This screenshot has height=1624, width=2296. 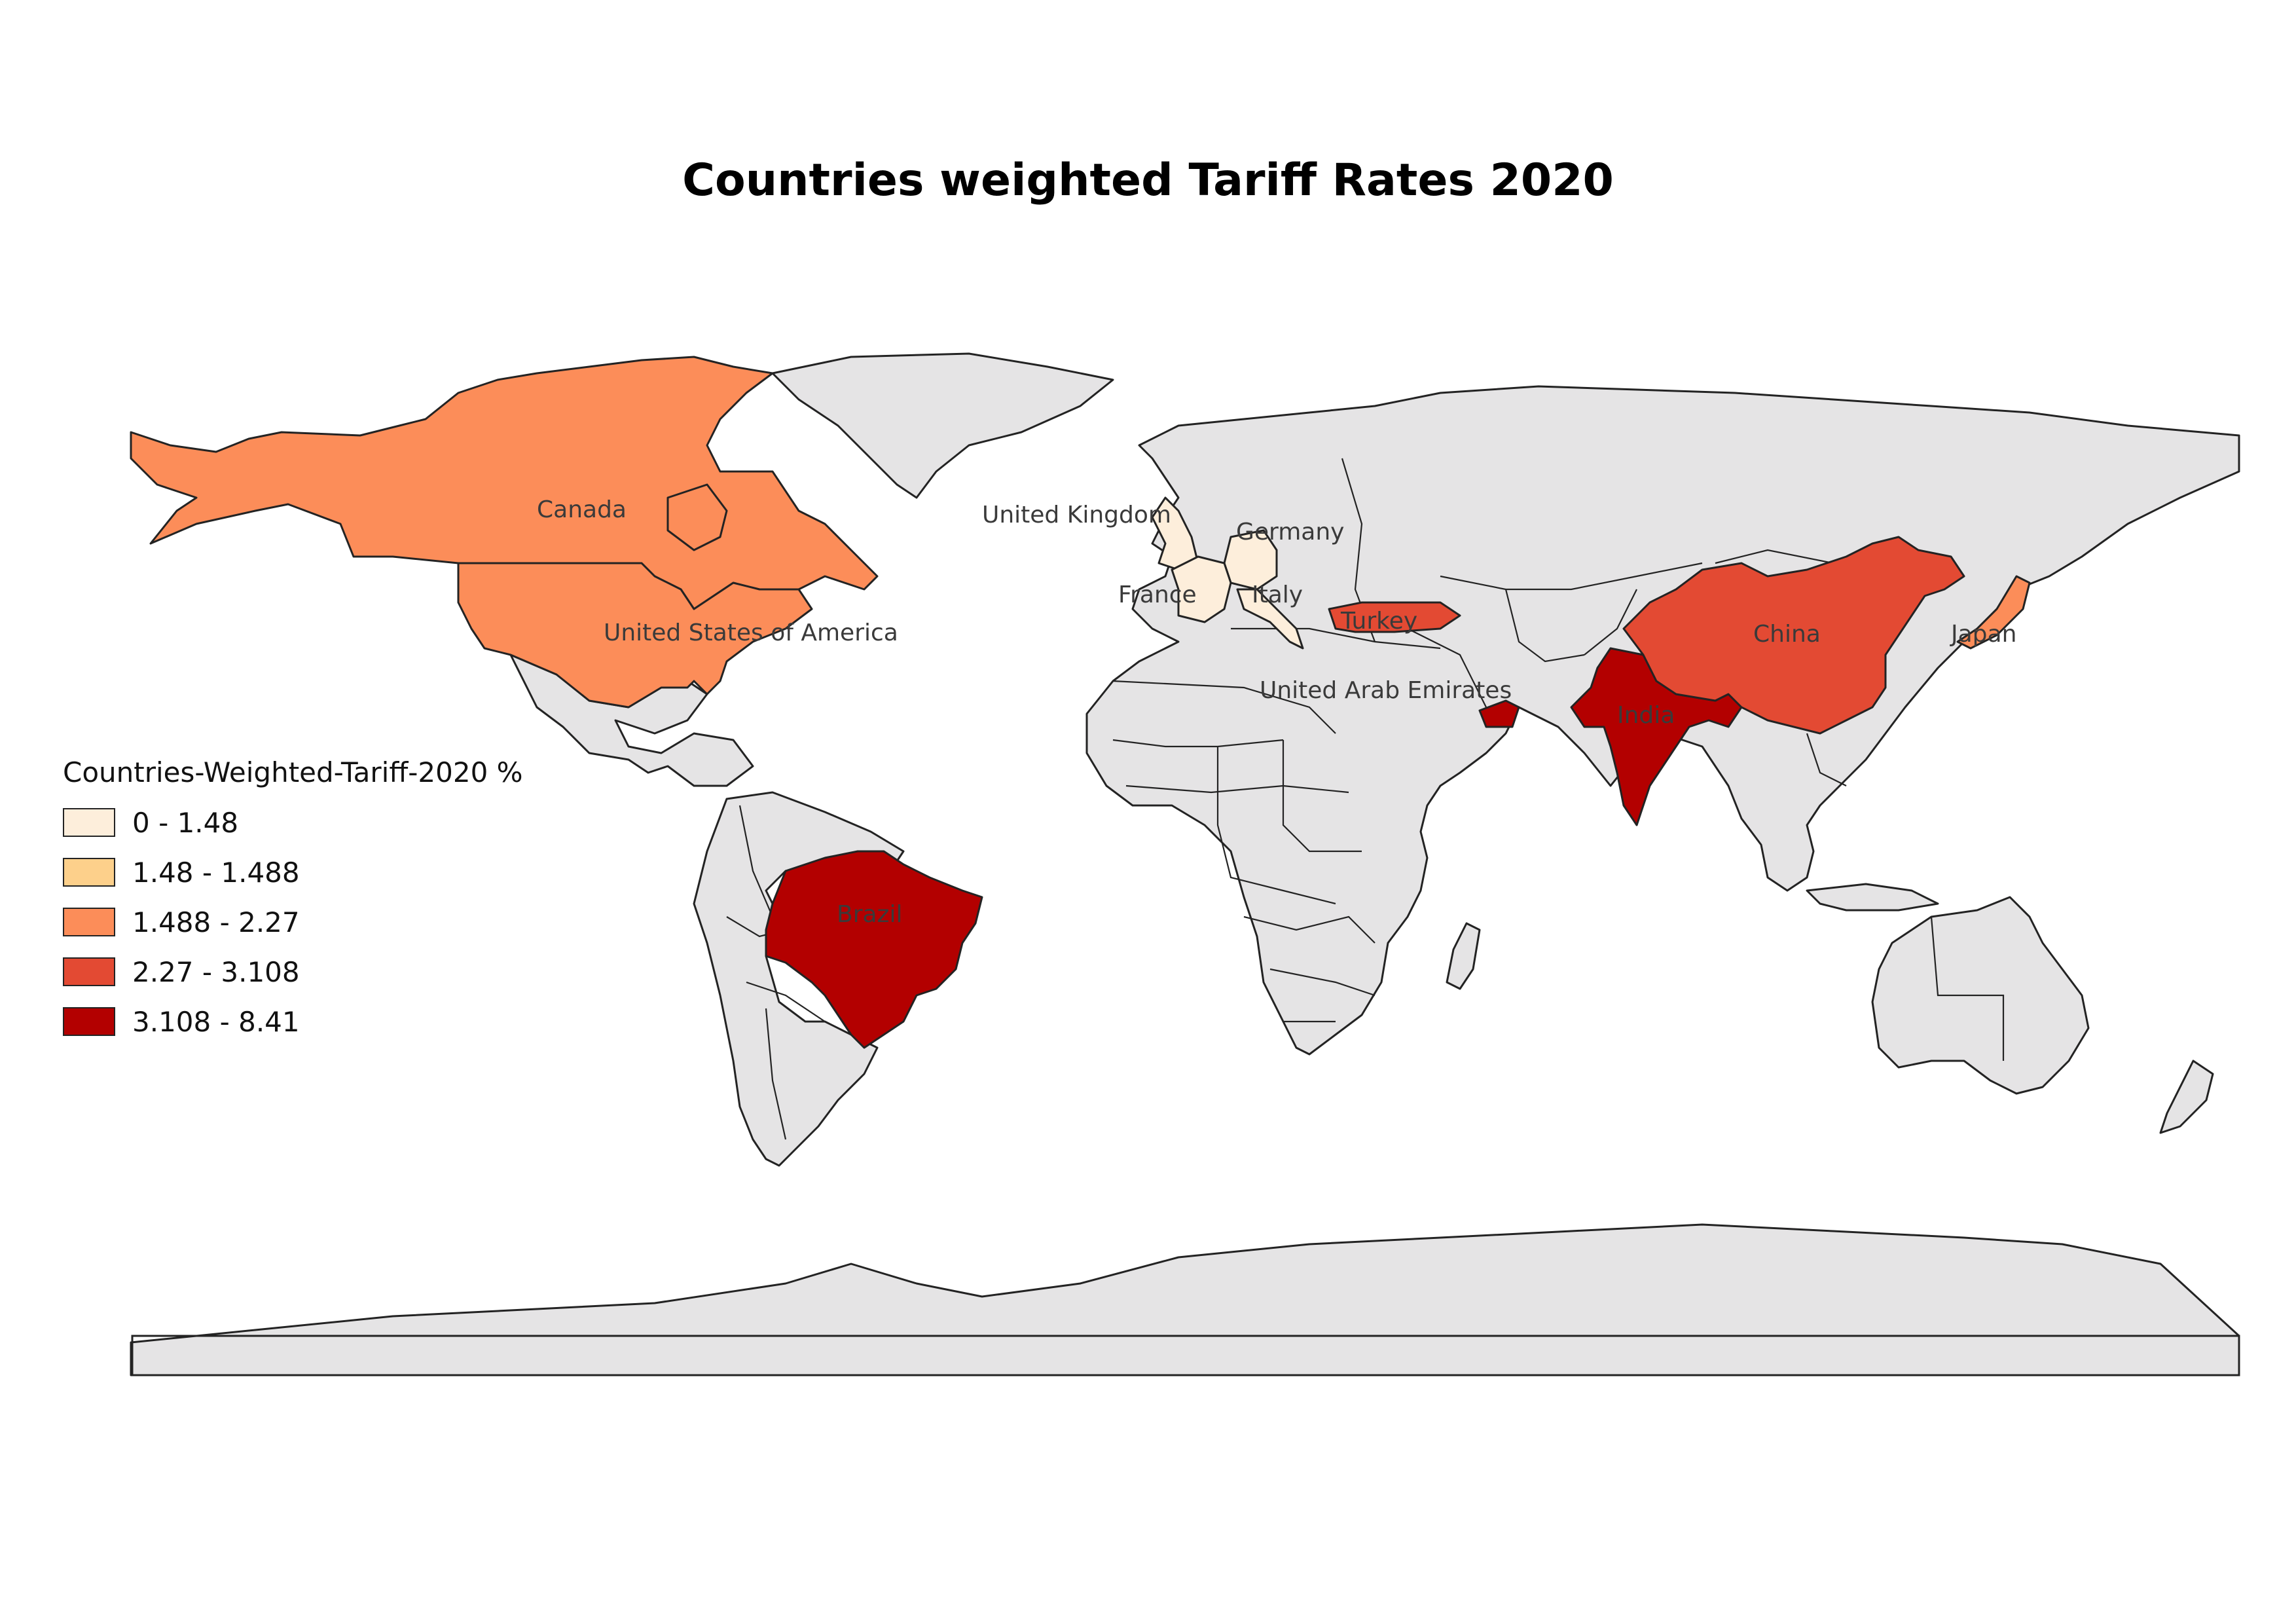 I want to click on legend-title: Countries-Weighted-Tariff-2020 %, so click(x=293, y=772).